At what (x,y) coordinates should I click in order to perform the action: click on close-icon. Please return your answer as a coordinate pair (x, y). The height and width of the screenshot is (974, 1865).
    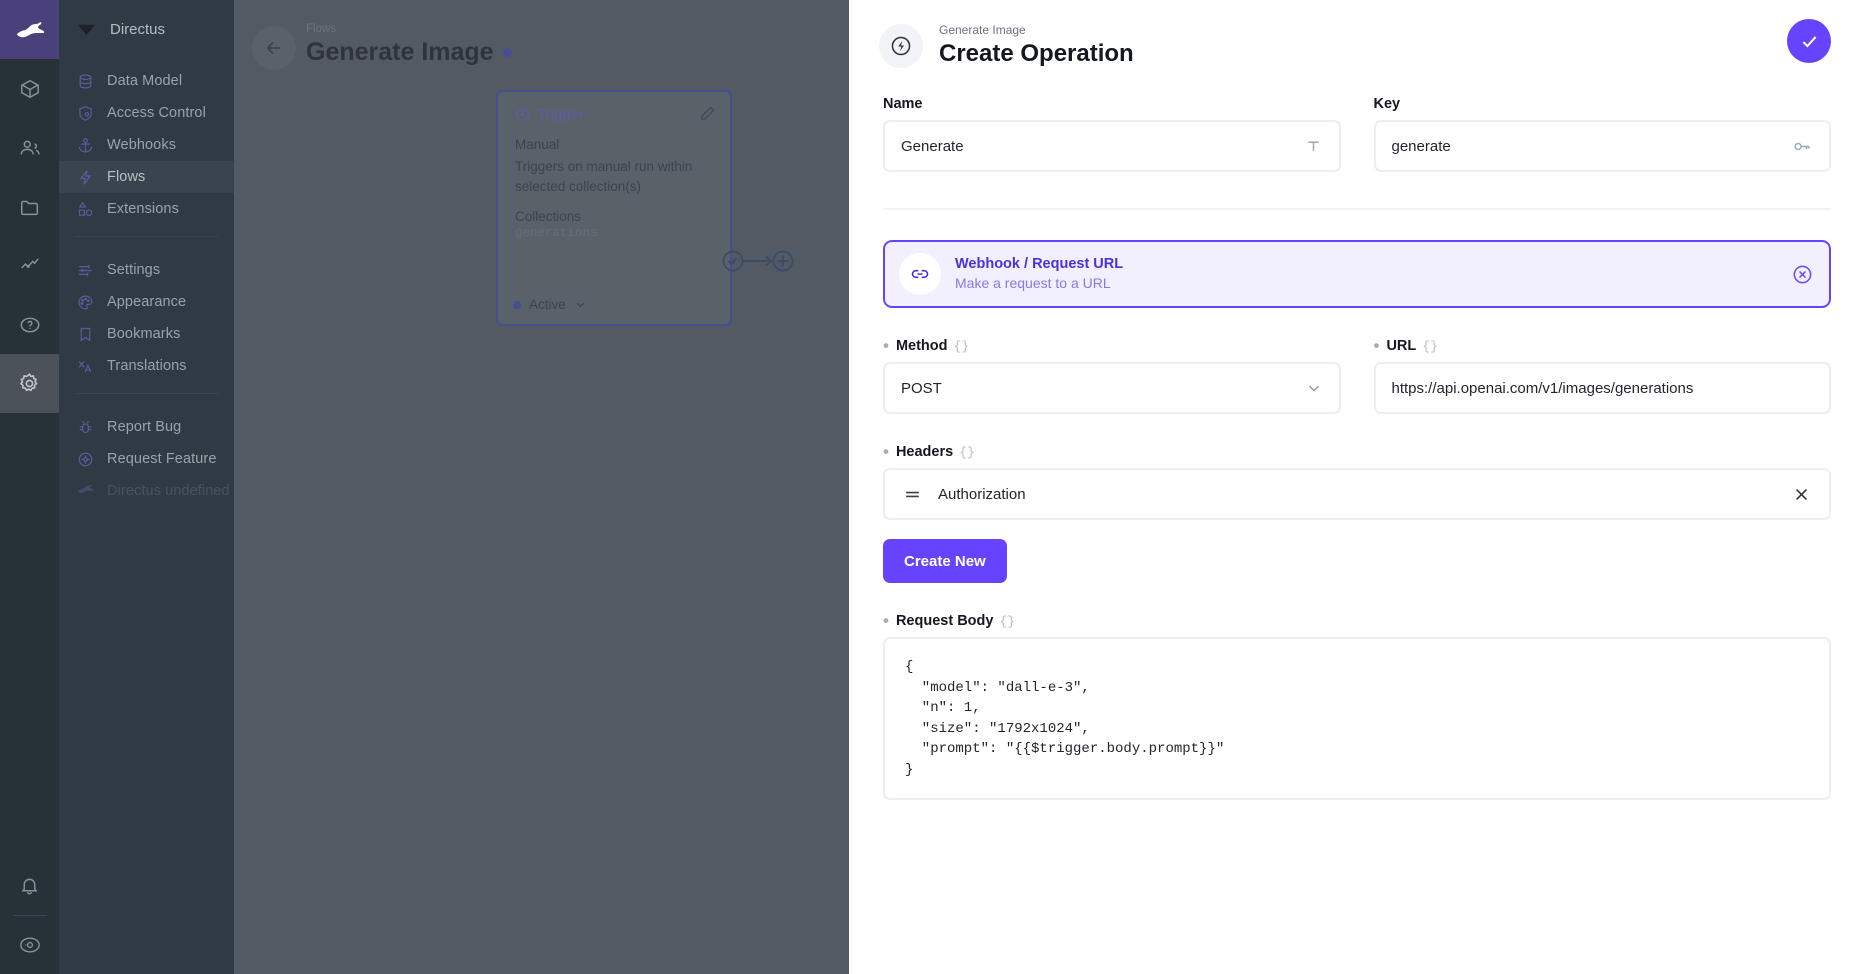
    Looking at the image, I should click on (1801, 494).